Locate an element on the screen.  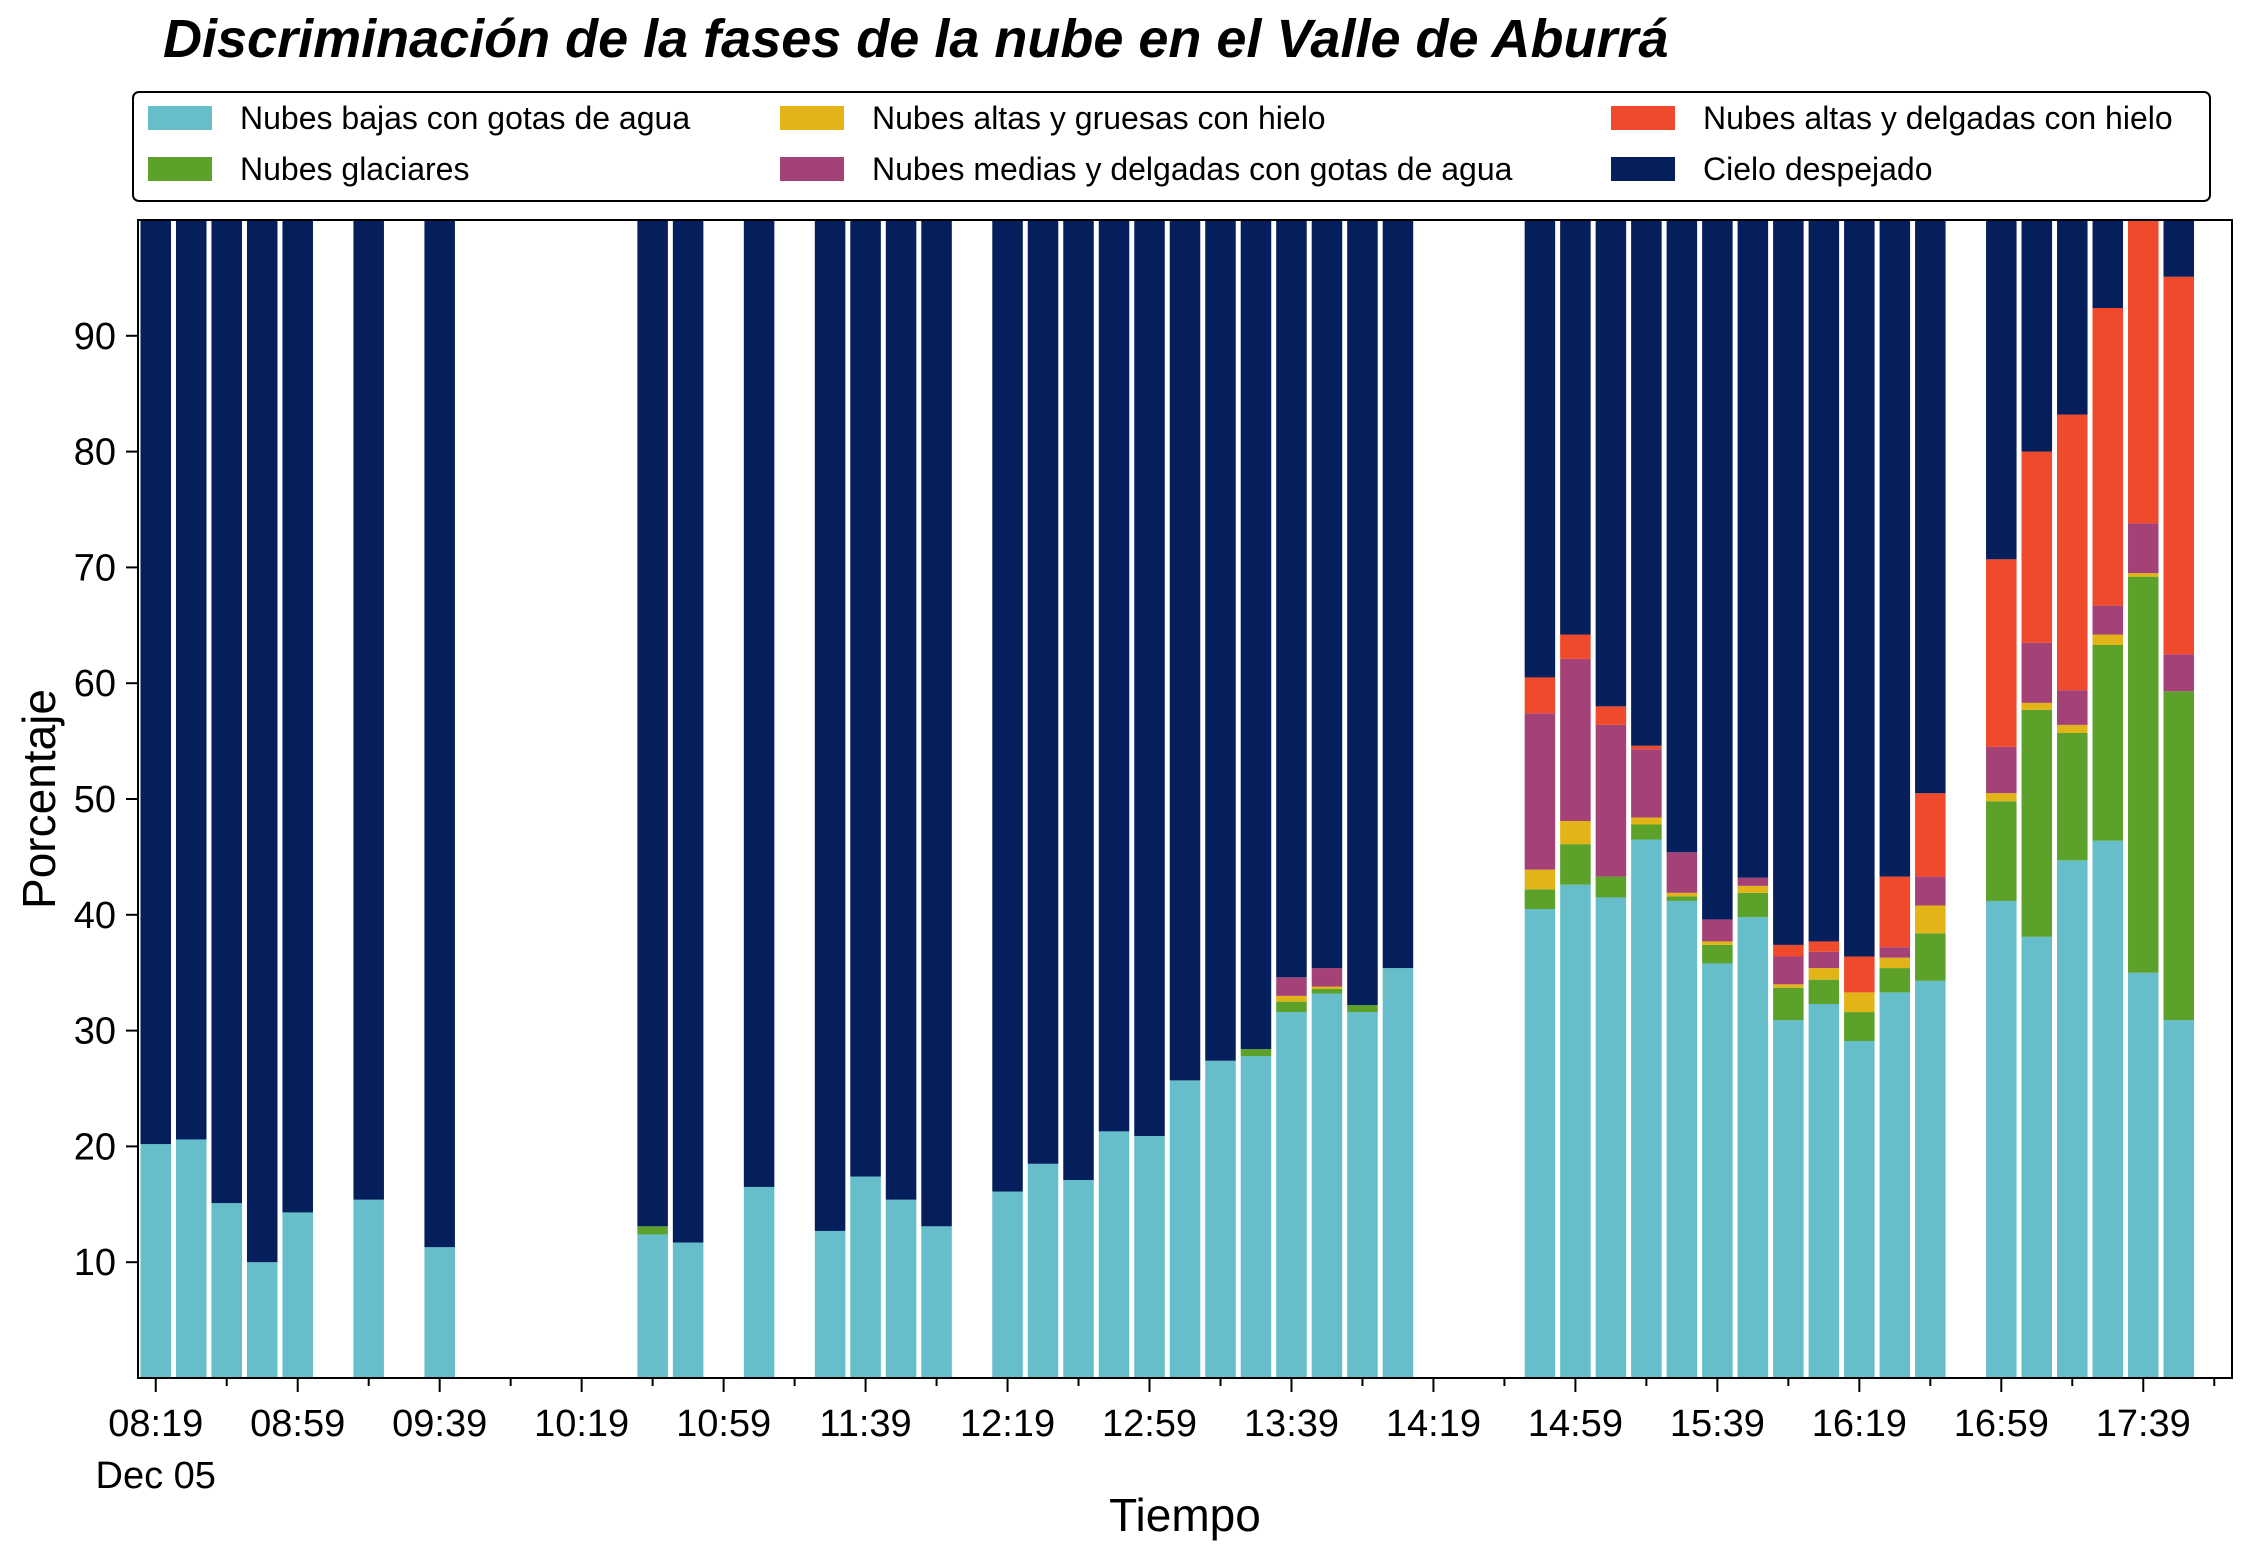
x-tick-label: 17:39 is located at coordinates (2143, 1424).